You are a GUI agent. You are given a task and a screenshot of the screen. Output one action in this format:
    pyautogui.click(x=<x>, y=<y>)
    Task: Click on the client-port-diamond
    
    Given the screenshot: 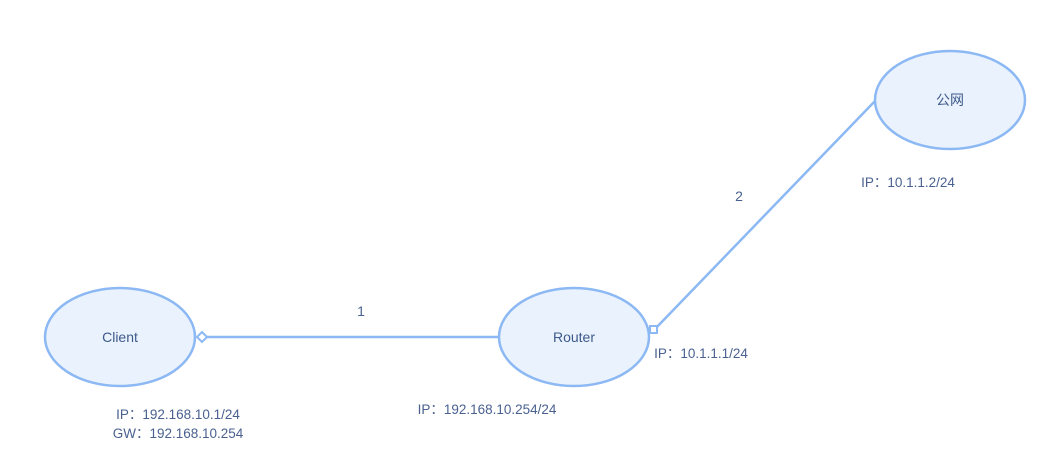 What is the action you would take?
    pyautogui.click(x=202, y=337)
    